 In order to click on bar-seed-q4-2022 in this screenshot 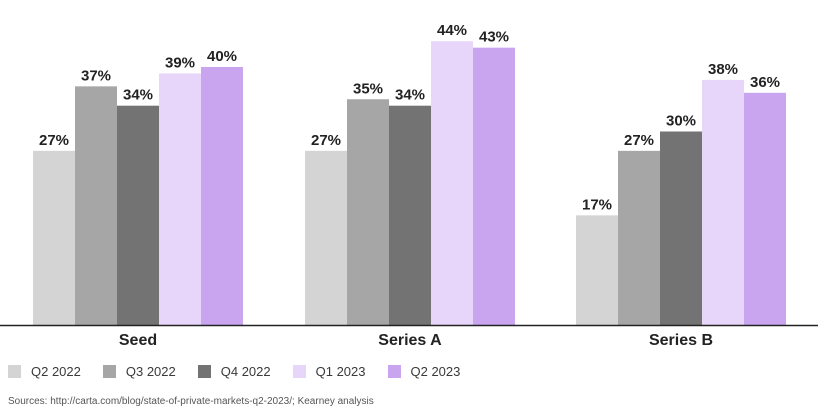, I will do `click(138, 215)`.